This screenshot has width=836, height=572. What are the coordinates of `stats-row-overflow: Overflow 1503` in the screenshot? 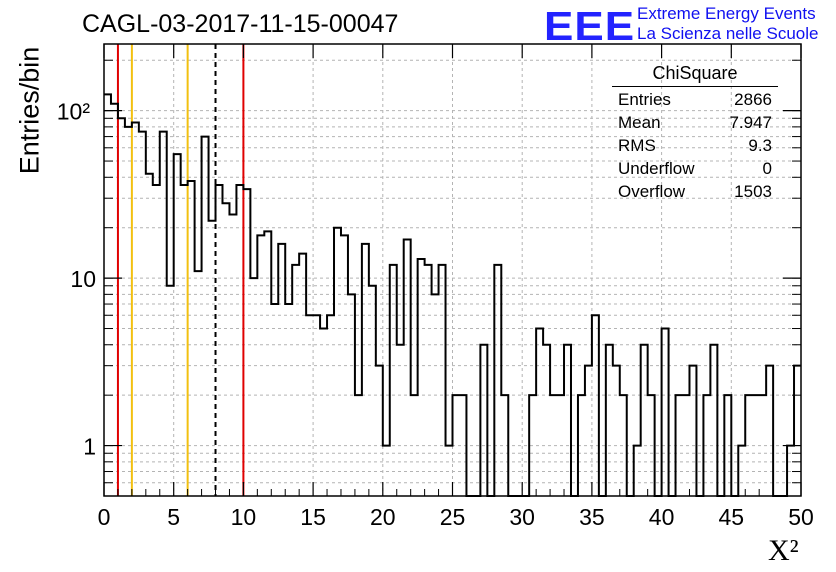 It's located at (695, 193).